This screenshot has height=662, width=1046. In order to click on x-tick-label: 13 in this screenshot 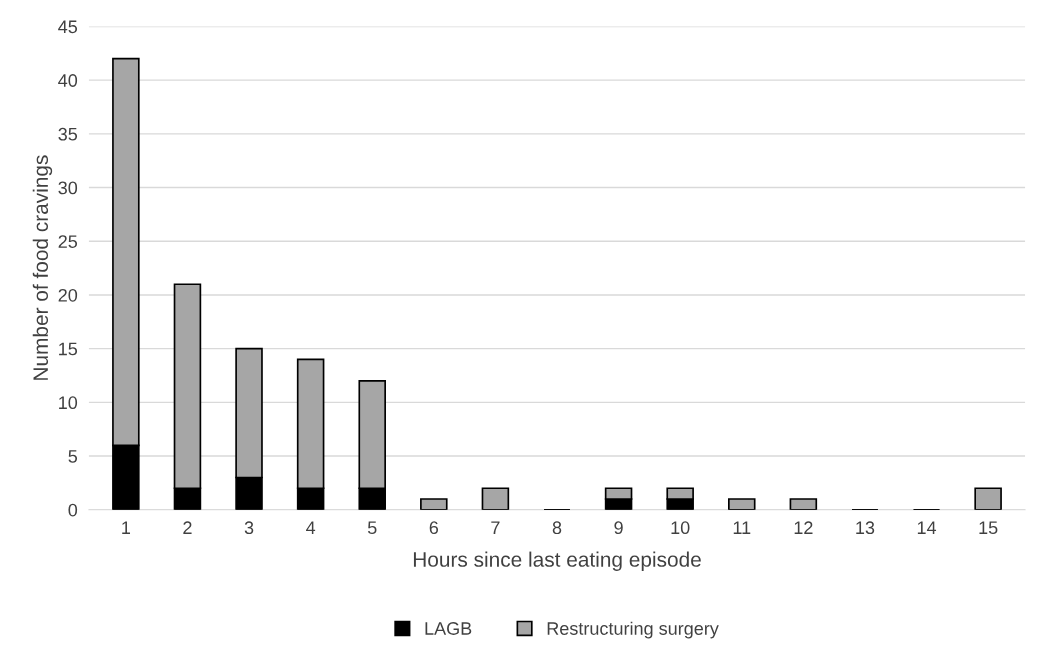, I will do `click(865, 528)`.